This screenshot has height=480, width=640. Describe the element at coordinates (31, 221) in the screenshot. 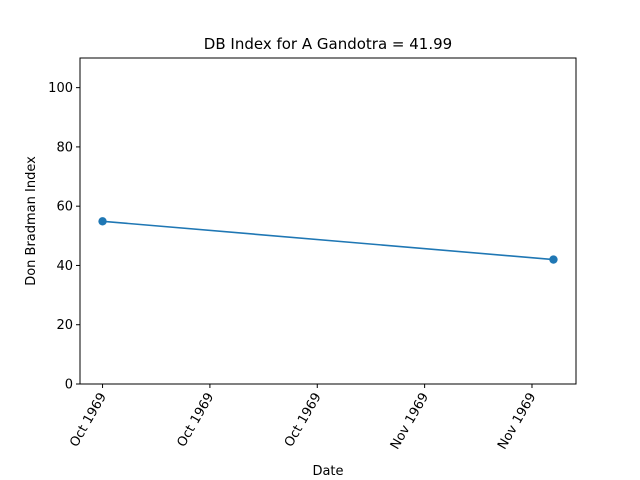

I see `y-axis-label: Don Bradman Index` at that location.